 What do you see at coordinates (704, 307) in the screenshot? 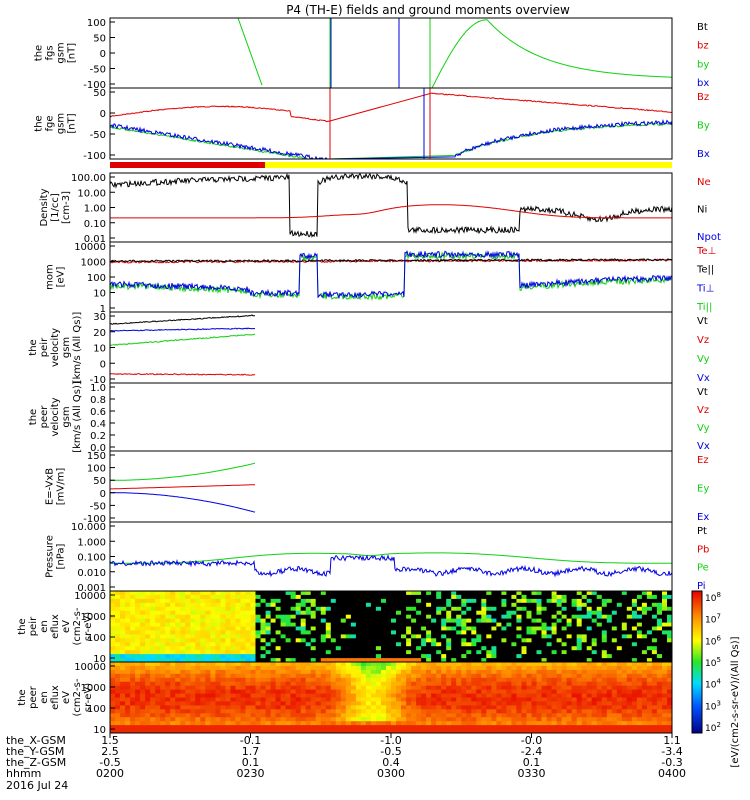
I see `panel-4-legend-item: Ti||` at bounding box center [704, 307].